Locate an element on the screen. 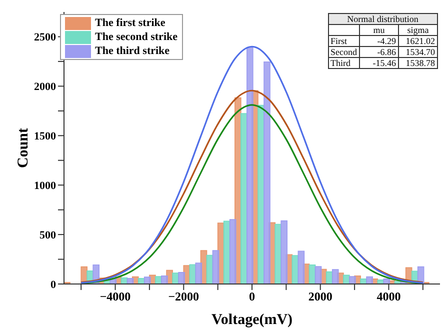  y-tick-label: 1000 is located at coordinates (45, 186).